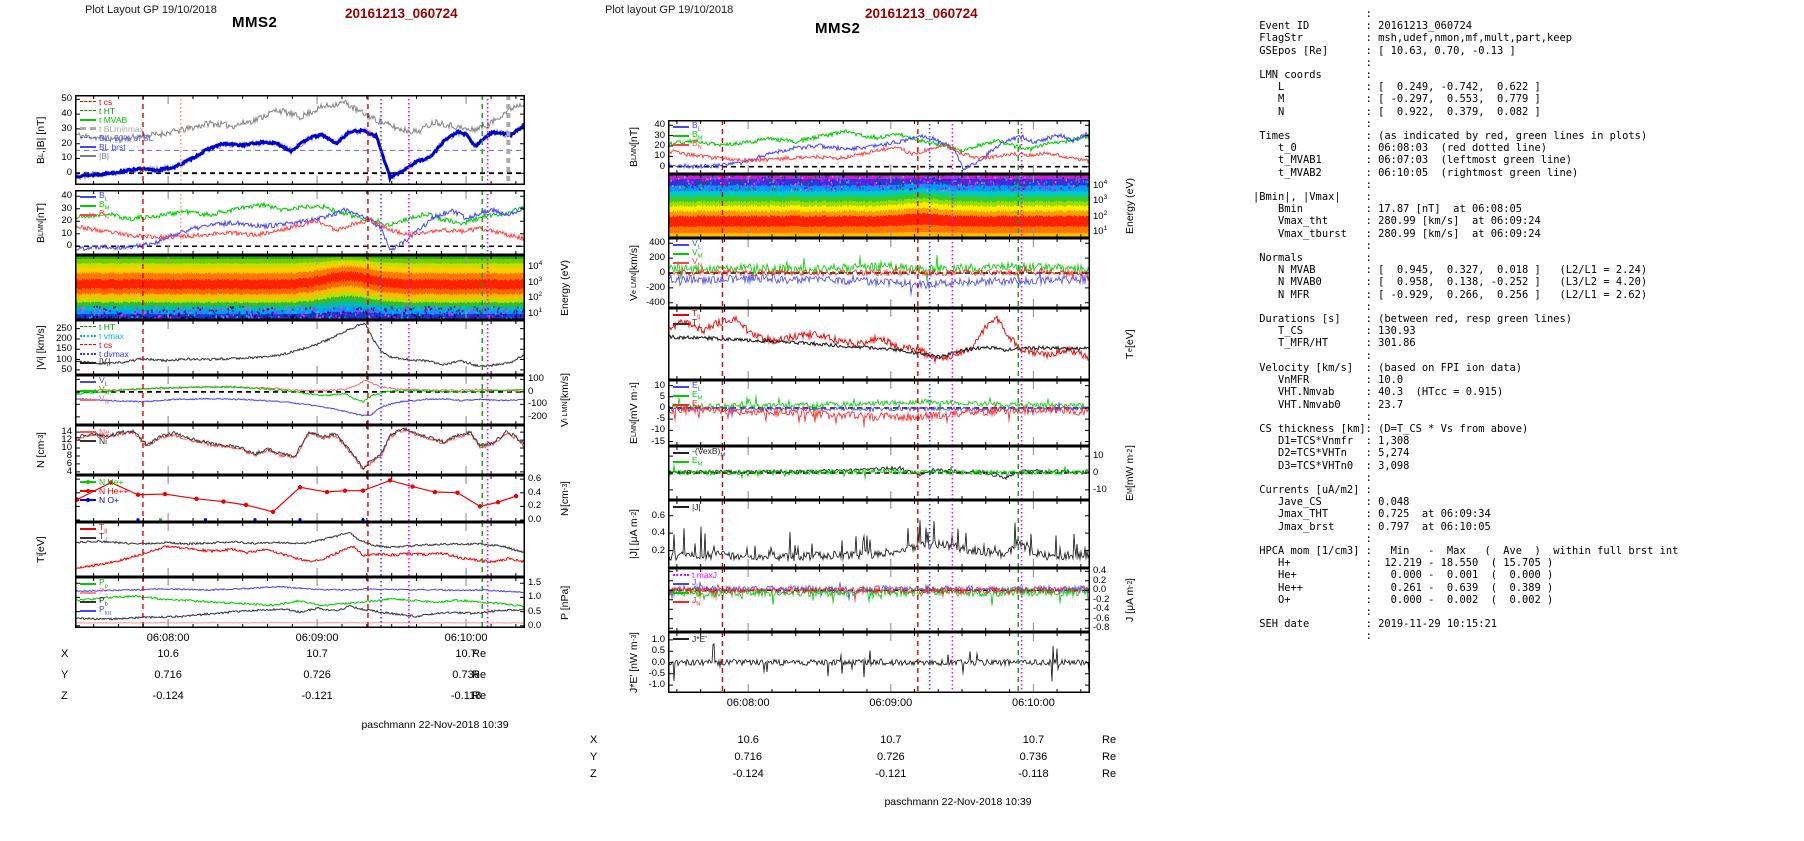 The image size is (1804, 841). Describe the element at coordinates (634, 147) in the screenshot. I see `middle-b-lmn-y-axis-label: B LMN [nT]` at that location.